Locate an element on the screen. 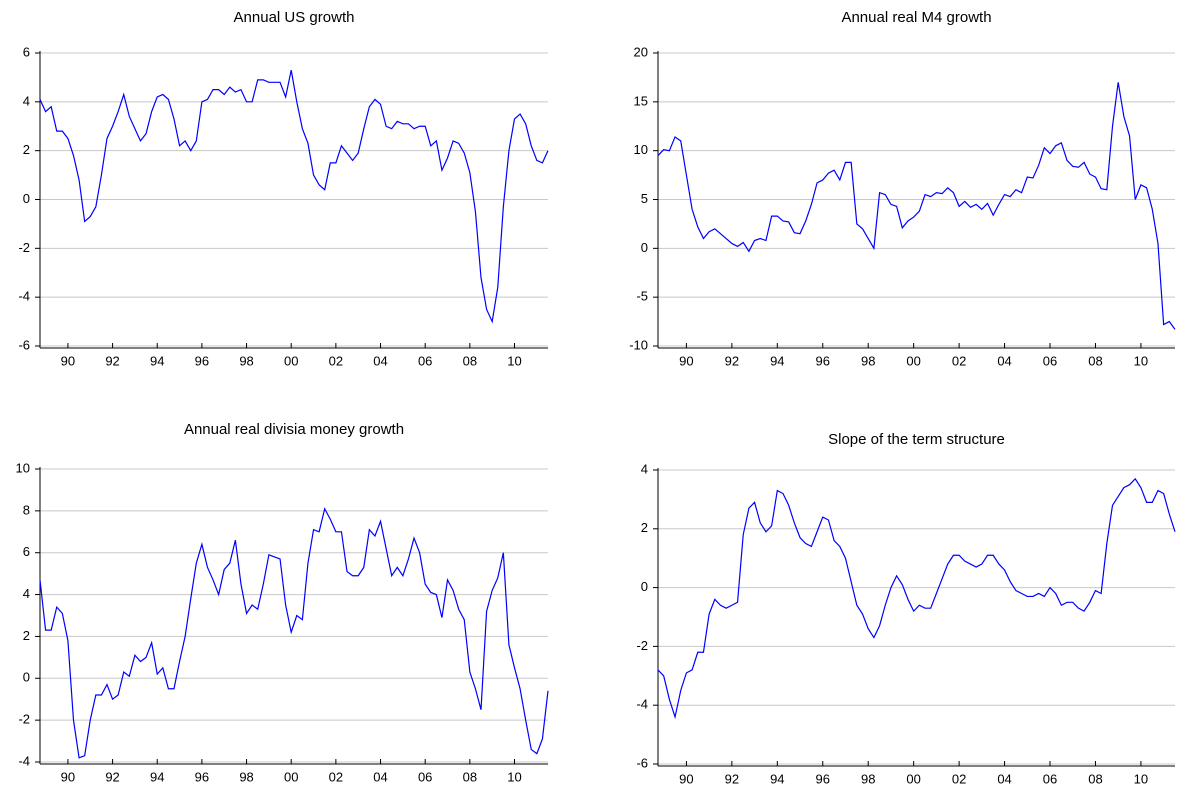 This screenshot has height=798, width=1183. y-tick-label: 5 is located at coordinates (644, 198).